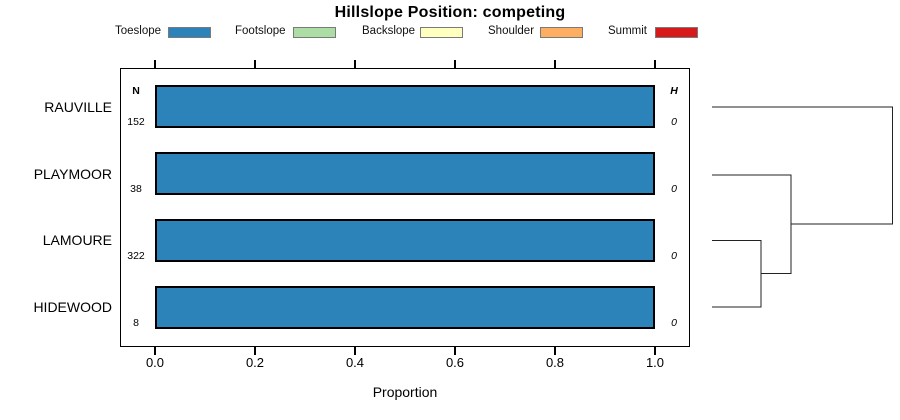  Describe the element at coordinates (389, 31) in the screenshot. I see `legend-label-backslope: Backslope` at that location.